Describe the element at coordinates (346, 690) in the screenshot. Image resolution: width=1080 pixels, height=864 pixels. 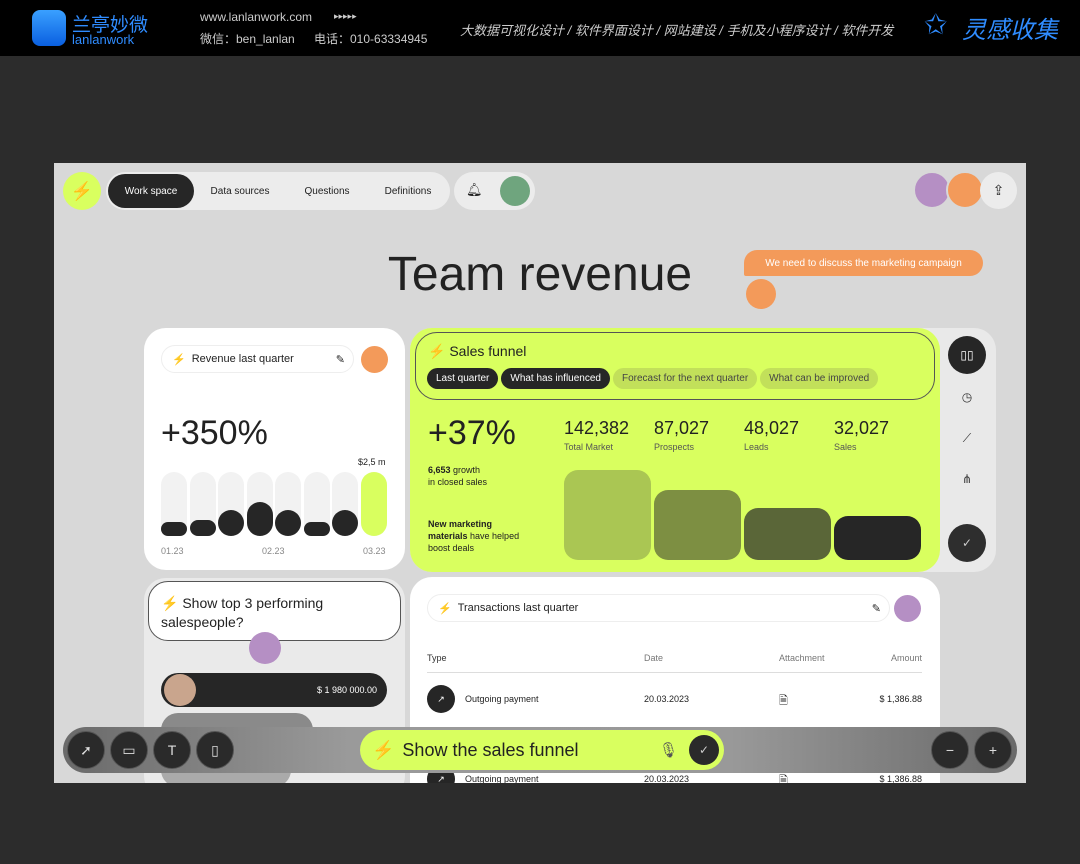
I see `salesperson-amount: $ 1 980 000.00` at that location.